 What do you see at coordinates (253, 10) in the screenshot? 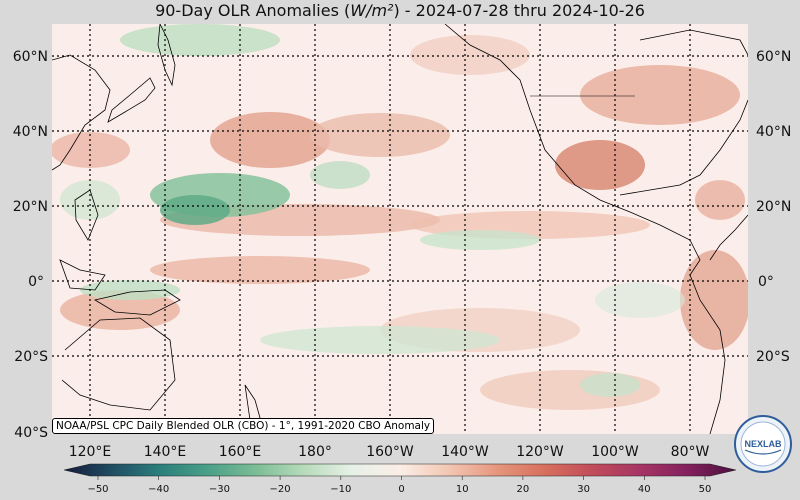
I see `title-prefix: 90-Day OLR Anomalies (` at bounding box center [253, 10].